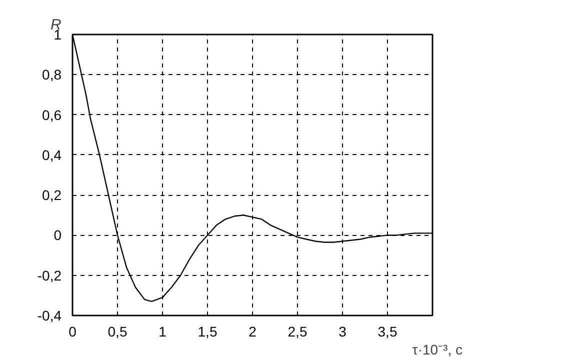 This screenshot has width=578, height=357. What do you see at coordinates (252, 332) in the screenshot?
I see `x-tick-label: 2` at bounding box center [252, 332].